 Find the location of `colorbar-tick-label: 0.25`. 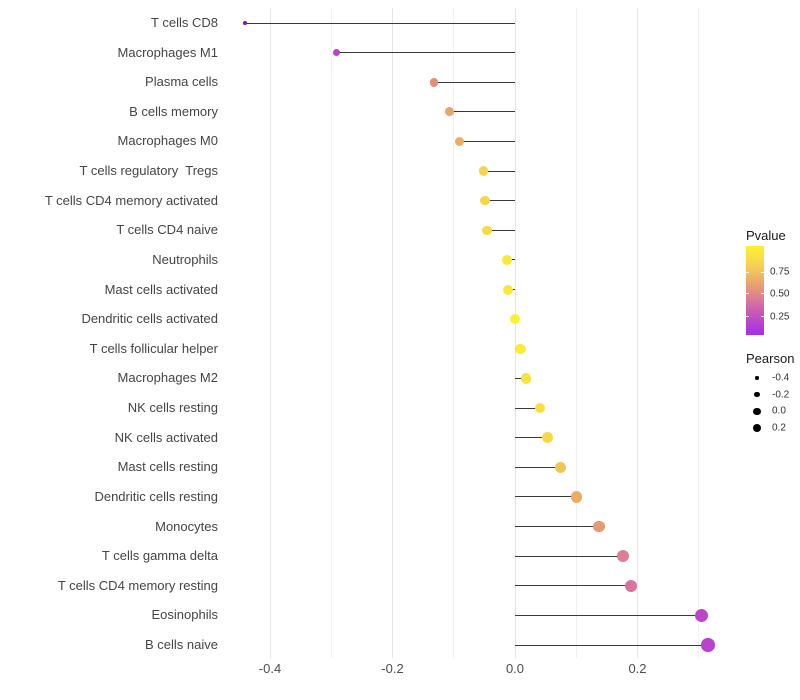

colorbar-tick-label: 0.25 is located at coordinates (780, 317).